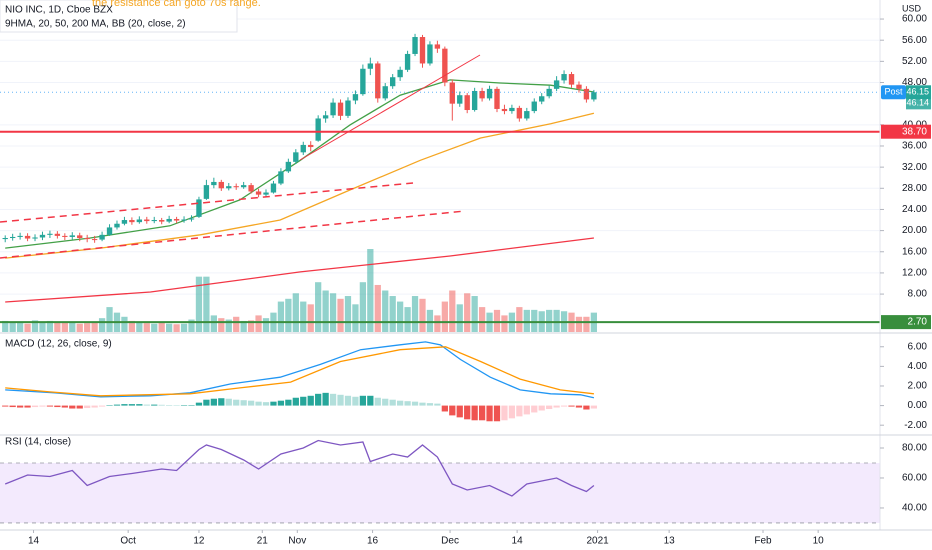 The image size is (932, 550). Describe the element at coordinates (38, 442) in the screenshot. I see `rsi-title: RSI (14, close)` at that location.